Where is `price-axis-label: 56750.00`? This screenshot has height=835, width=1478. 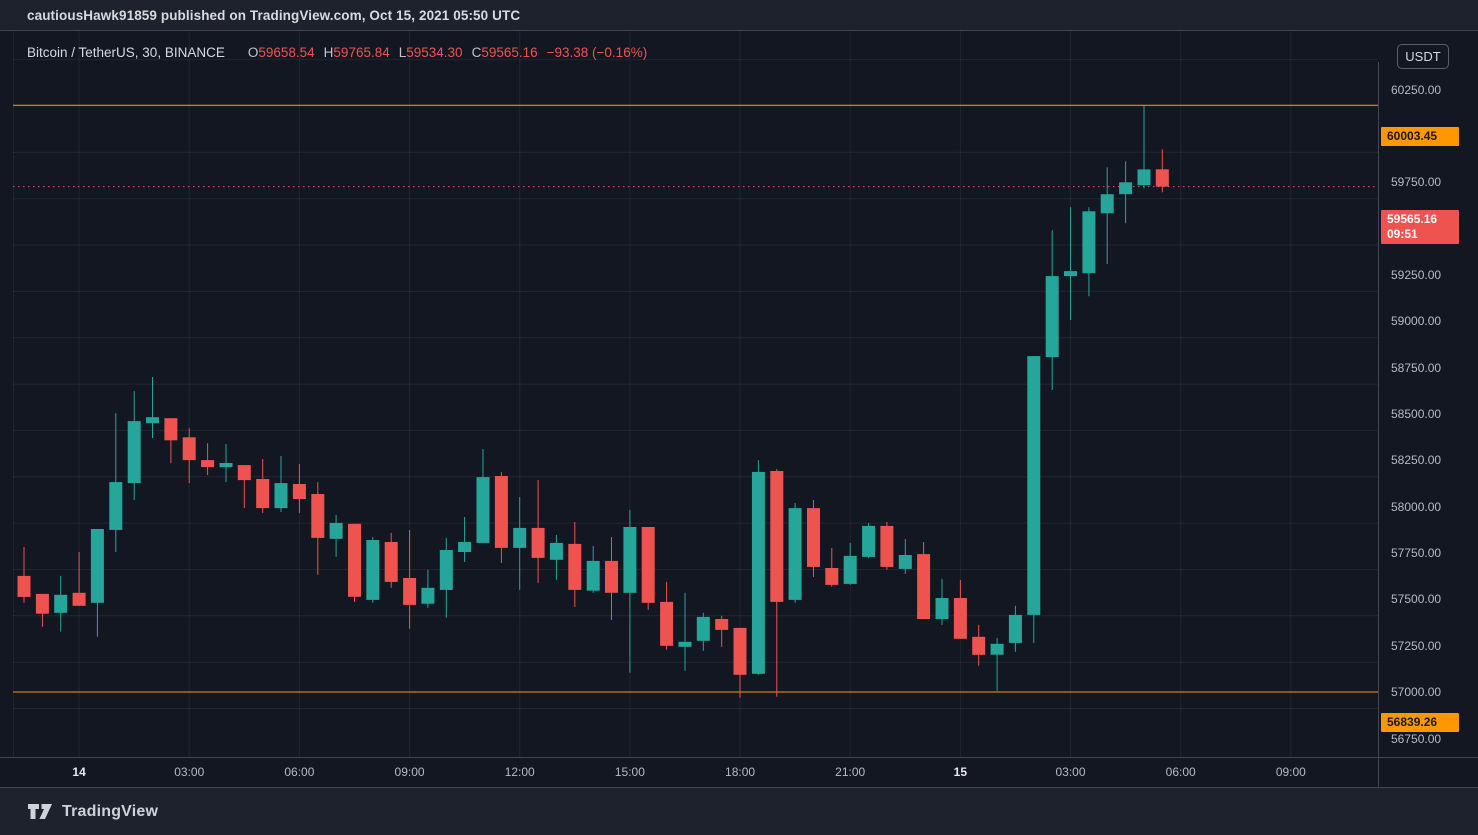 price-axis-label: 56750.00 is located at coordinates (1416, 738).